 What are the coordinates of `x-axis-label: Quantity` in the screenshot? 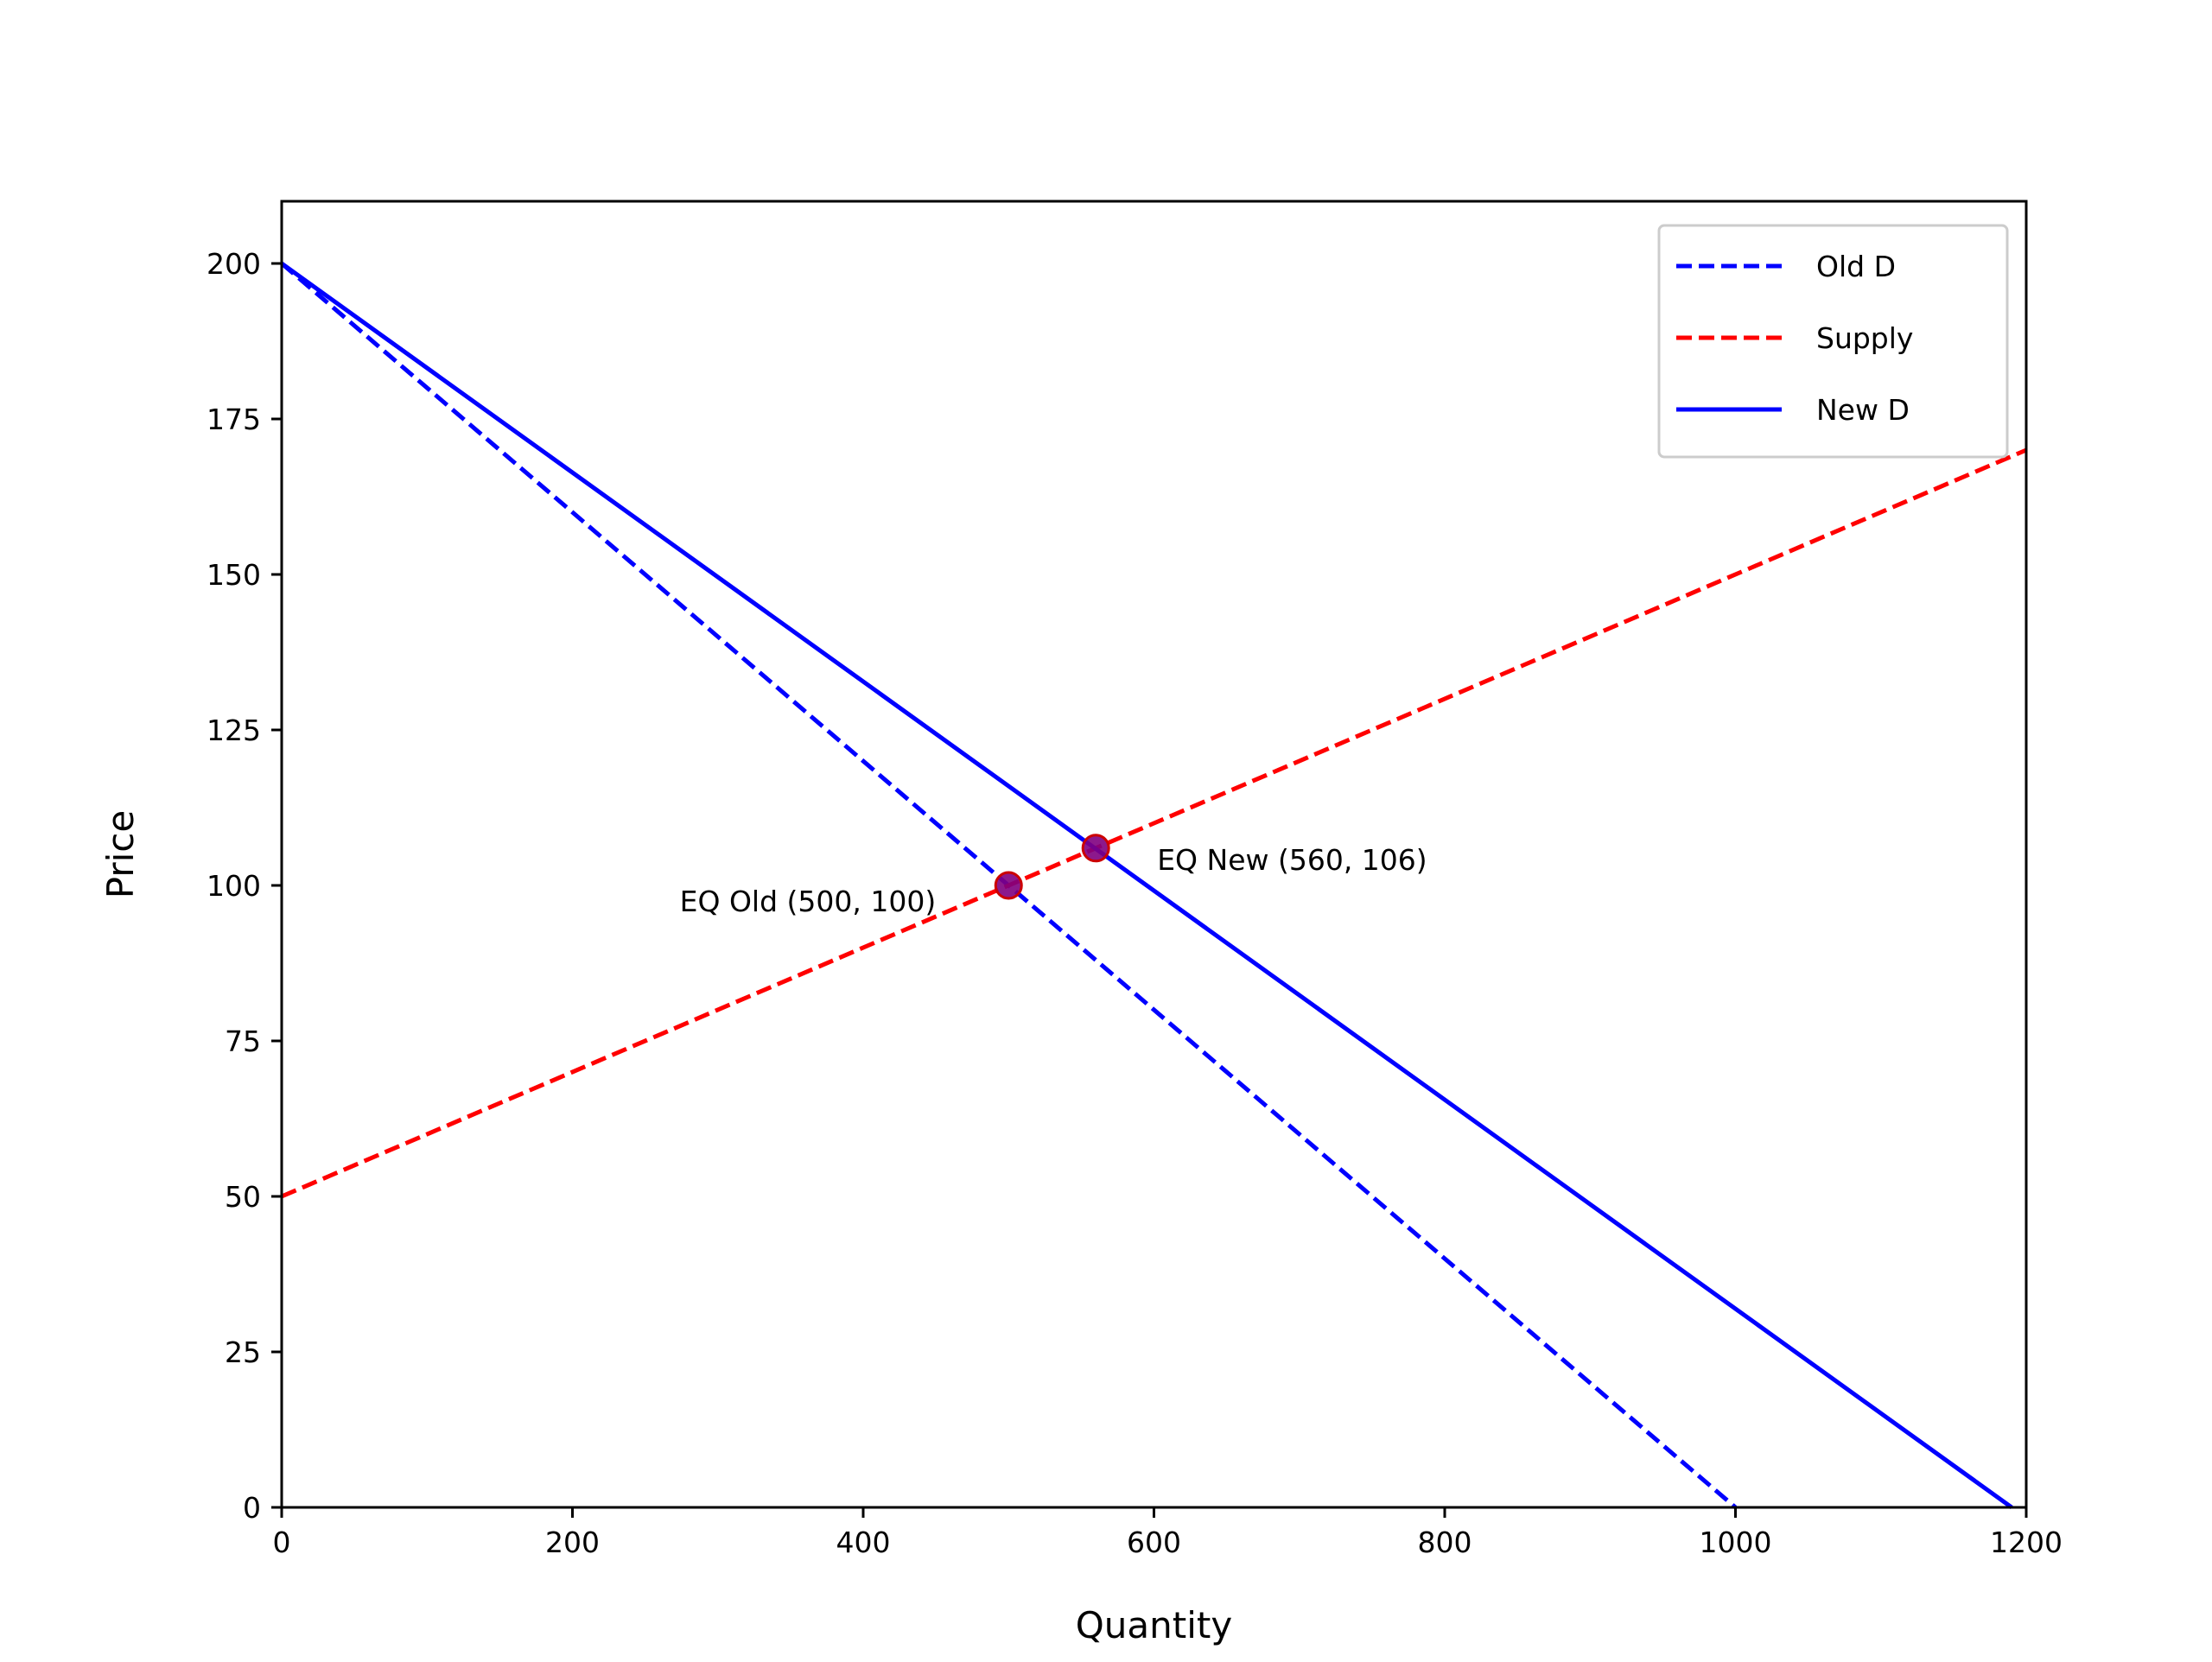 It's located at (1154, 1625).